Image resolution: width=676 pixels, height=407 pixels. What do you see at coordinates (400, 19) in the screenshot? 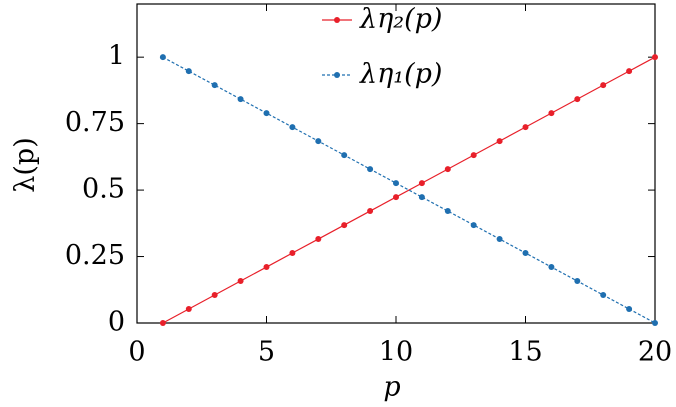
I see `legend-label: λη₂(p)` at bounding box center [400, 19].